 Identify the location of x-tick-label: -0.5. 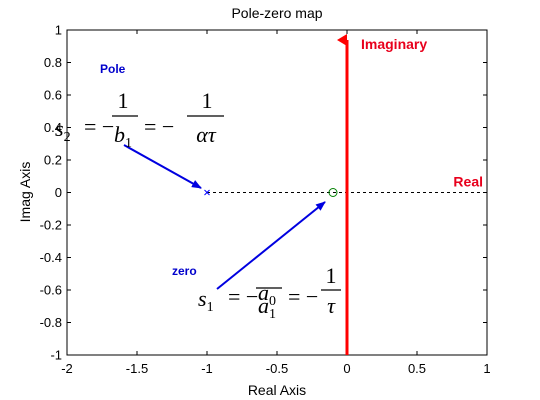
(277, 368).